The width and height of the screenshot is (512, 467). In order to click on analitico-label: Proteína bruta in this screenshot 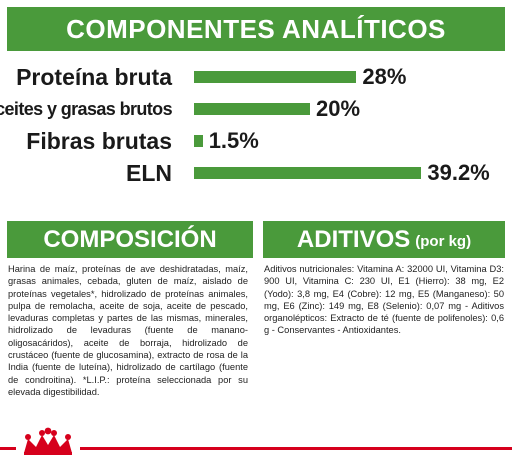, I will do `click(94, 77)`.